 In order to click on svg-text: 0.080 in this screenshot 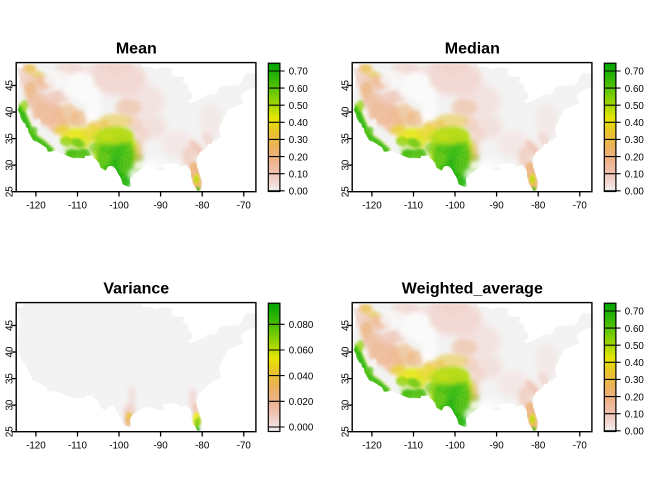, I will do `click(301, 325)`.